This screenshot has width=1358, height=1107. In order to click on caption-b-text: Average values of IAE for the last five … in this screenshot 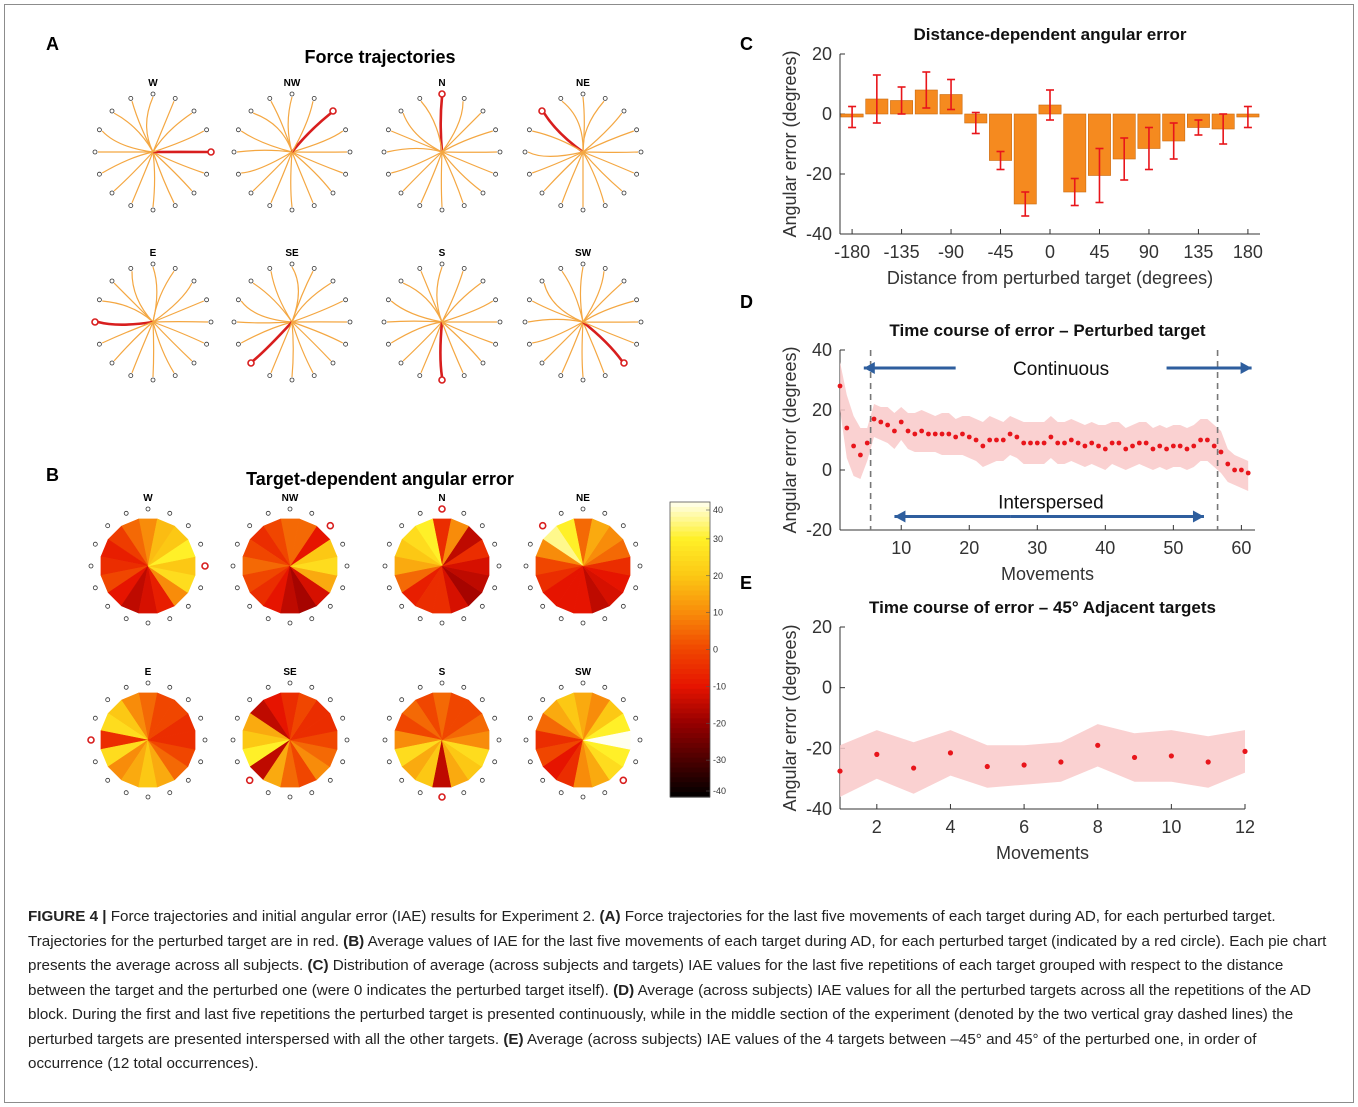, I will do `click(677, 953)`.